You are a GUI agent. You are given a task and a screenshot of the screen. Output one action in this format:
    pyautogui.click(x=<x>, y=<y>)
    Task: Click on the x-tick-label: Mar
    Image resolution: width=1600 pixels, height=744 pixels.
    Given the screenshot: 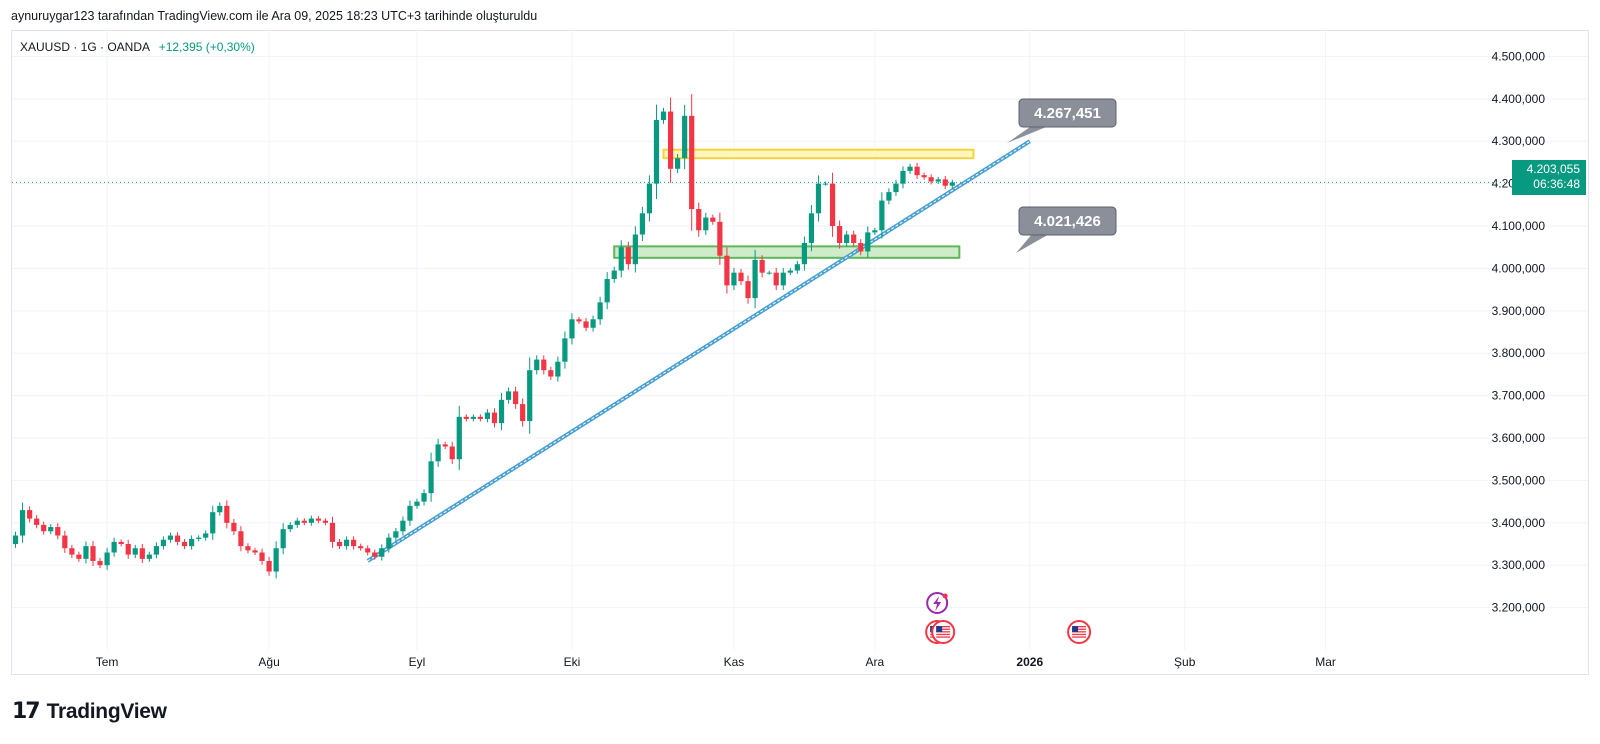 What is the action you would take?
    pyautogui.click(x=1325, y=662)
    